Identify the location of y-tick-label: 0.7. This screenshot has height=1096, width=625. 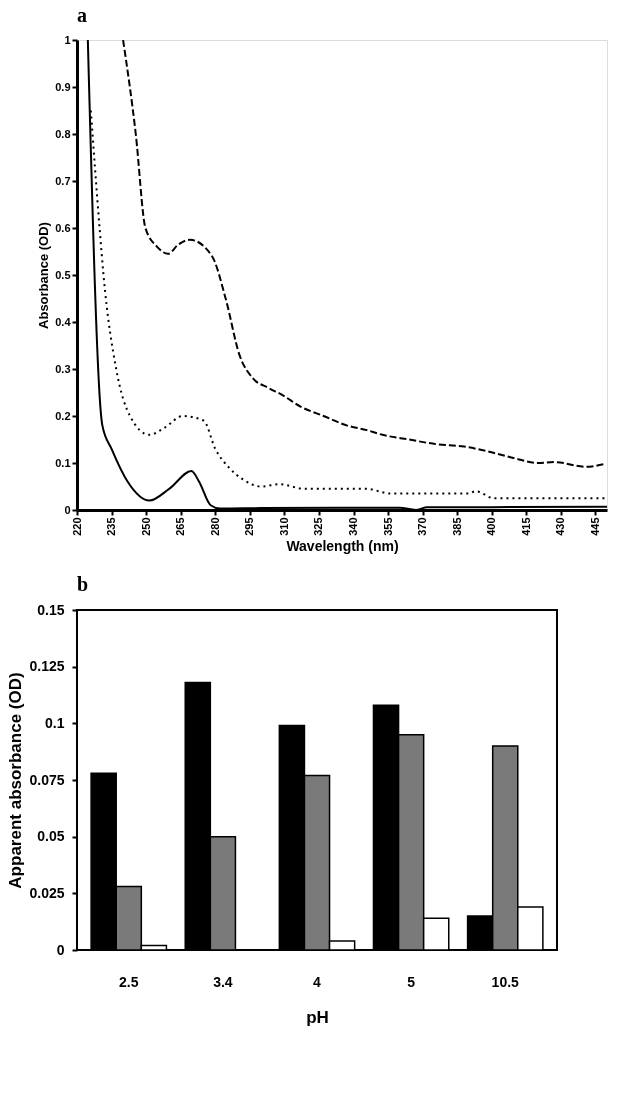
(63, 180).